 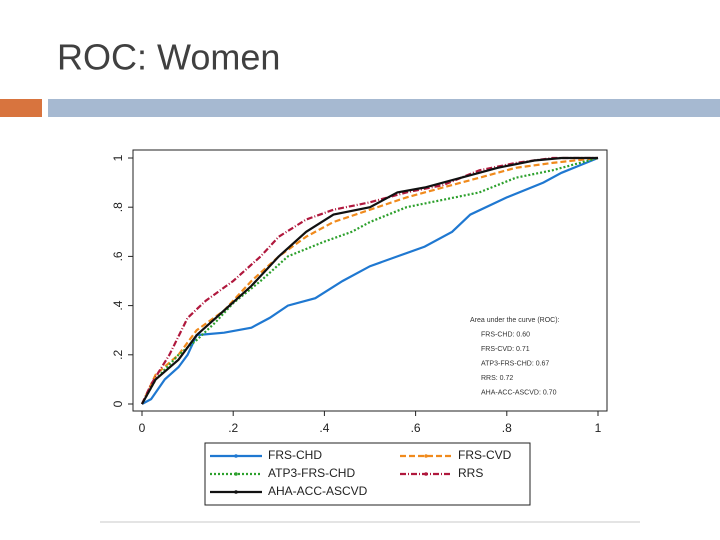 I want to click on x-tick-label: .4, so click(x=324, y=428).